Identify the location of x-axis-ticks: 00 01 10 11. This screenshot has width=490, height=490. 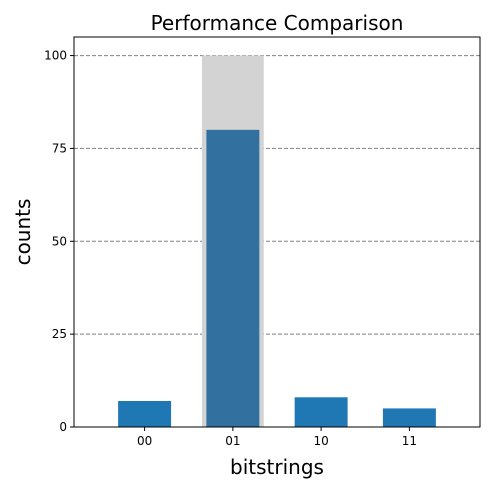
(277, 437).